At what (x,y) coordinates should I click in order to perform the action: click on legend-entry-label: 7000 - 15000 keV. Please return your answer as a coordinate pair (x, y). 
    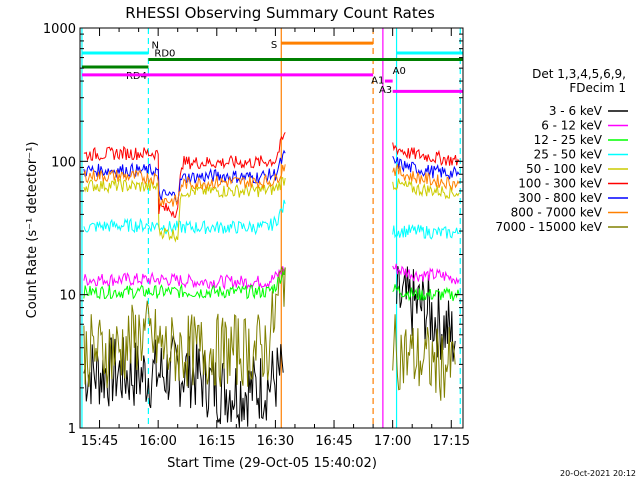
    Looking at the image, I should click on (548, 227).